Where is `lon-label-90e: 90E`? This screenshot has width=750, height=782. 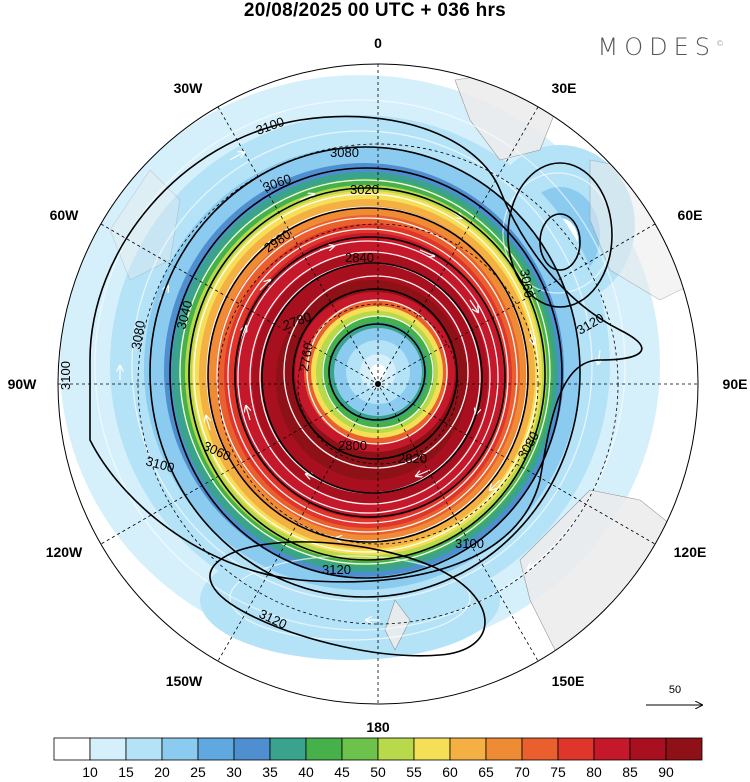
lon-label-90e: 90E is located at coordinates (735, 384).